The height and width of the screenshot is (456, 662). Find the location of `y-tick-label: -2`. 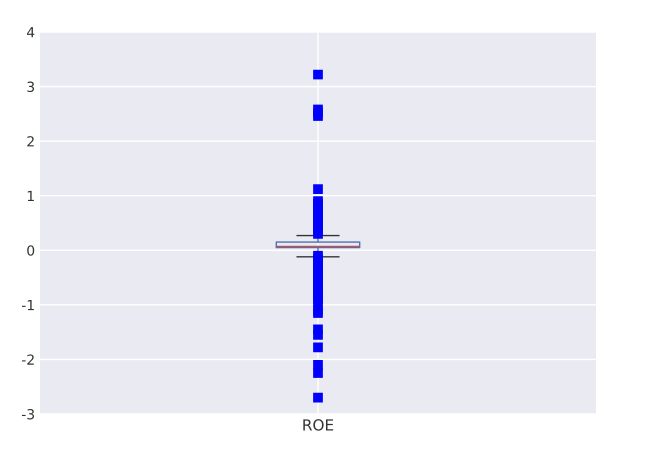

y-tick-label: -2 is located at coordinates (28, 359).